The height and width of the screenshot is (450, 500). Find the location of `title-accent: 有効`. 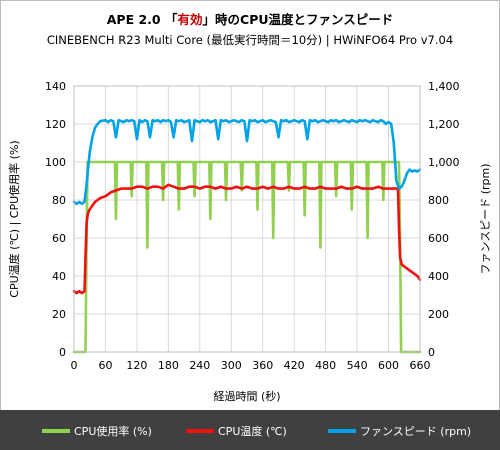

title-accent: 有効 is located at coordinates (190, 19).